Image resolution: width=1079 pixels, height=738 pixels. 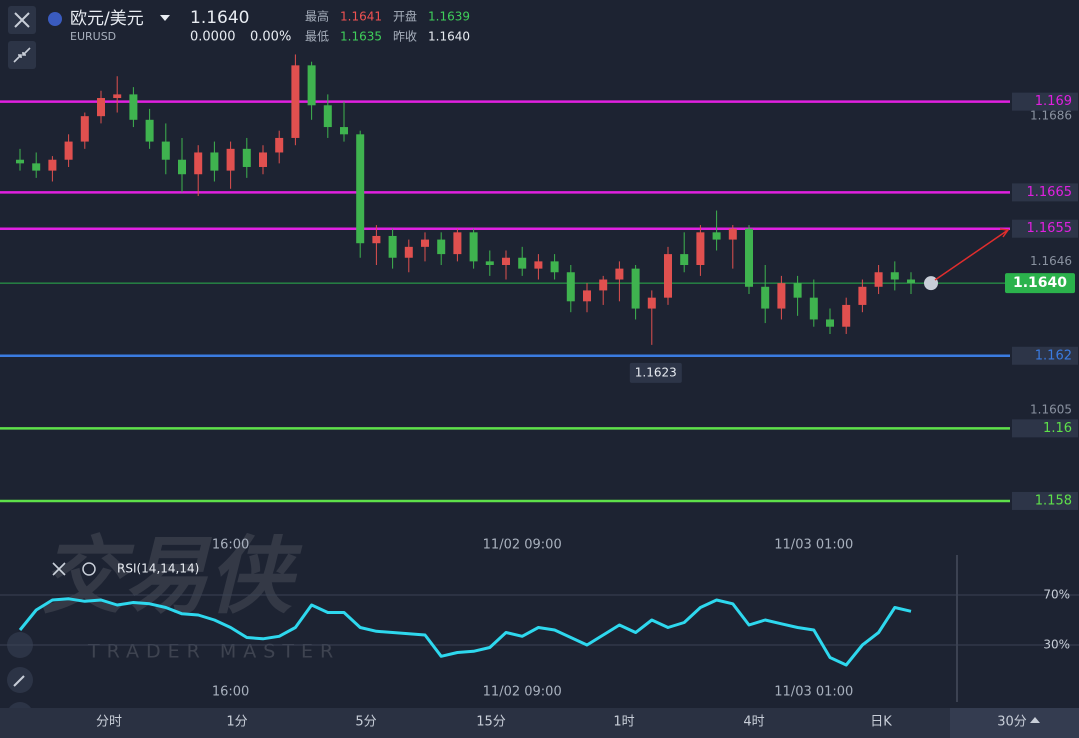 I want to click on x-tick-label: 11/03 01:00, so click(x=813, y=545).